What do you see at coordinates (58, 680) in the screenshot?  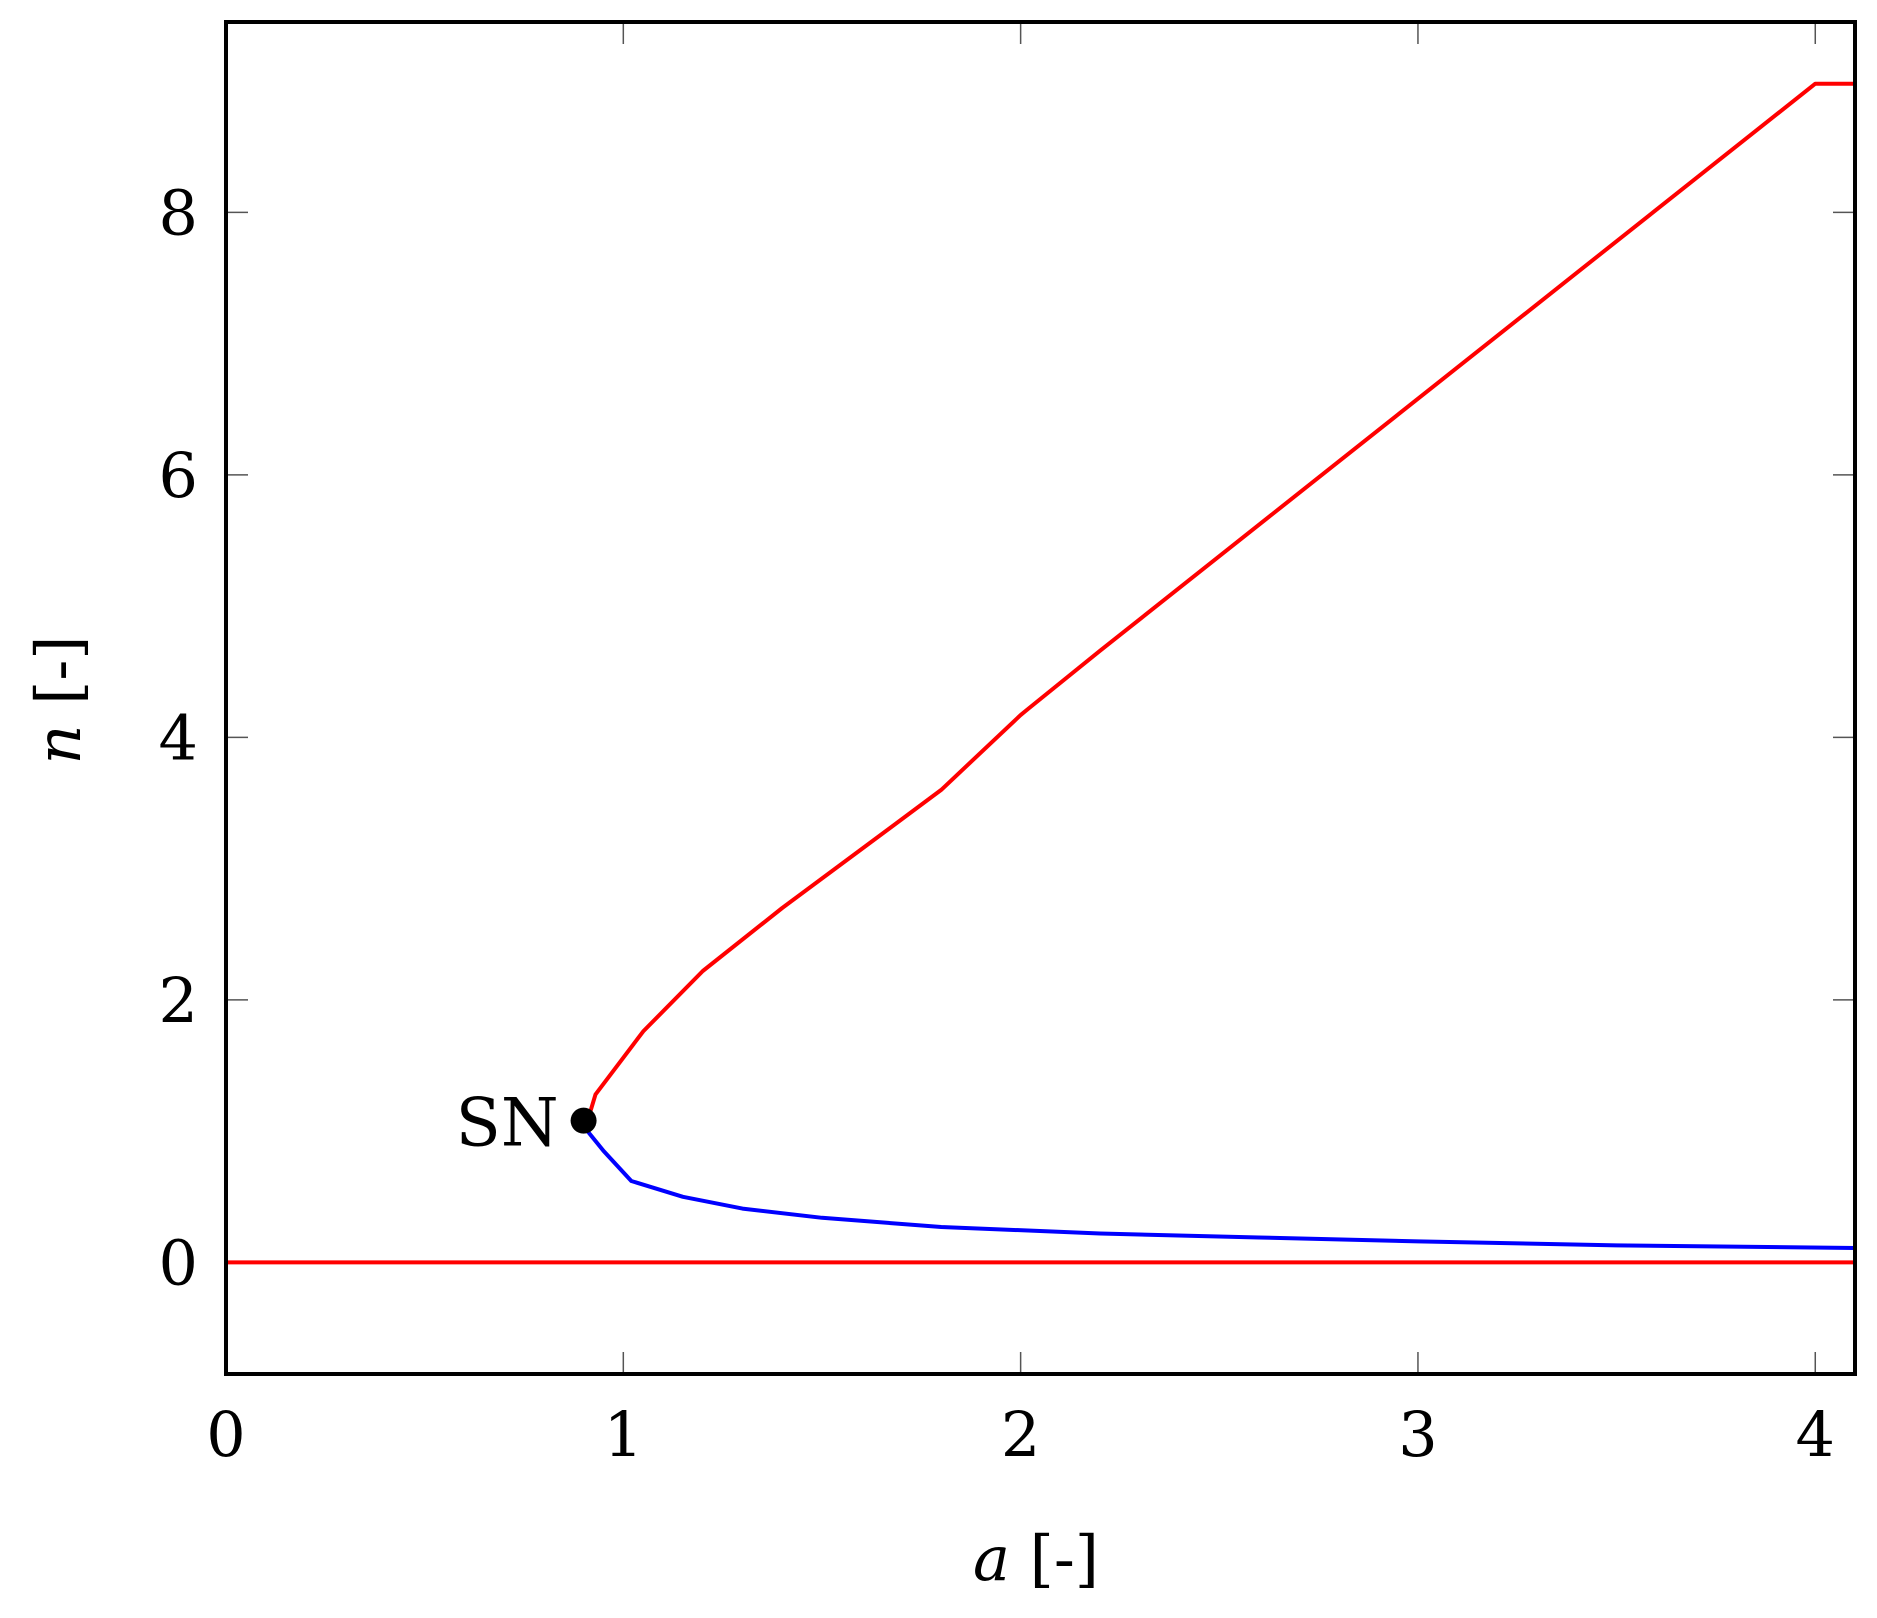 I see `y-axis-unit: [-]` at bounding box center [58, 680].